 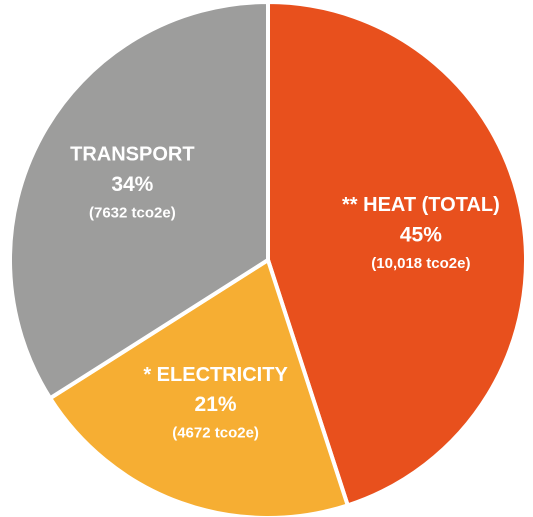 What do you see at coordinates (216, 404) in the screenshot?
I see `slice-percent: 21%` at bounding box center [216, 404].